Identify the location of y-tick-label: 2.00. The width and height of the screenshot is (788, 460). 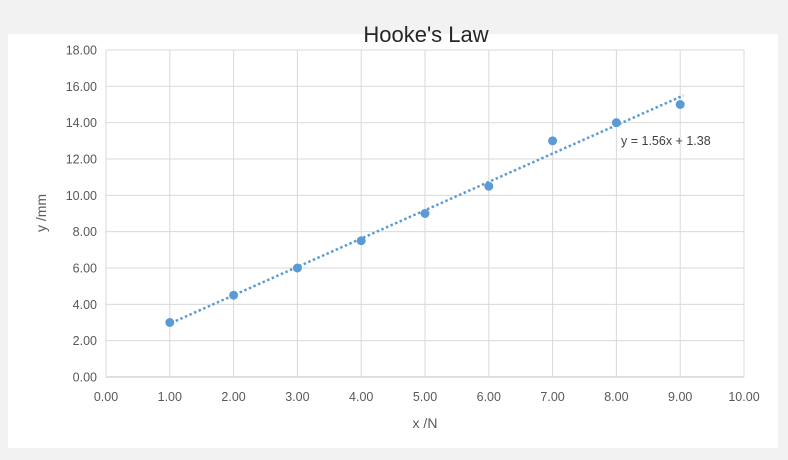
(85, 341).